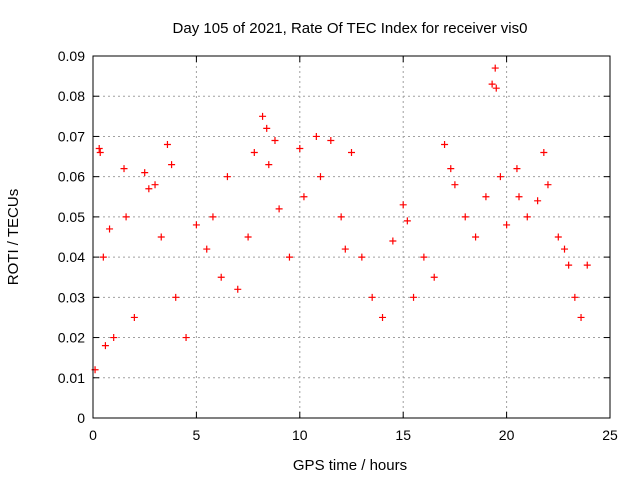 The height and width of the screenshot is (480, 640). I want to click on y-tick-label: 0.05, so click(71, 217).